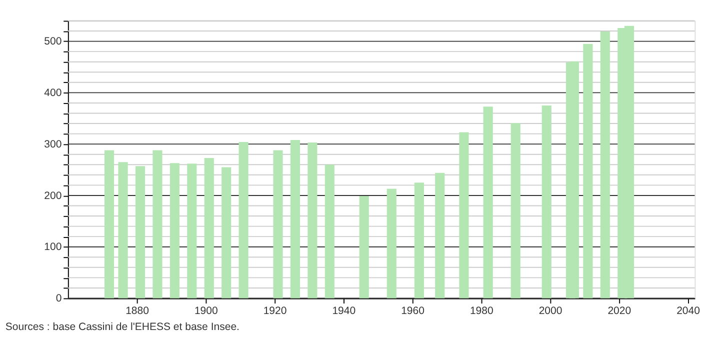 The height and width of the screenshot is (340, 710). Describe the element at coordinates (53, 196) in the screenshot. I see `y-tick-label: 200` at that location.